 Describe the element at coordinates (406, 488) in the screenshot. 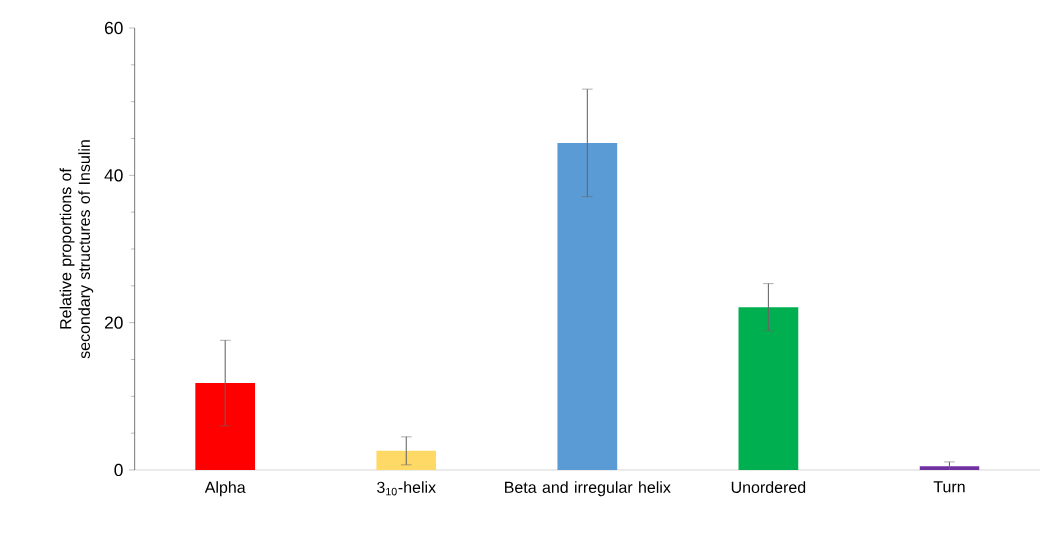

I see `x-tick-label: 3$_{10}$-helix` at that location.